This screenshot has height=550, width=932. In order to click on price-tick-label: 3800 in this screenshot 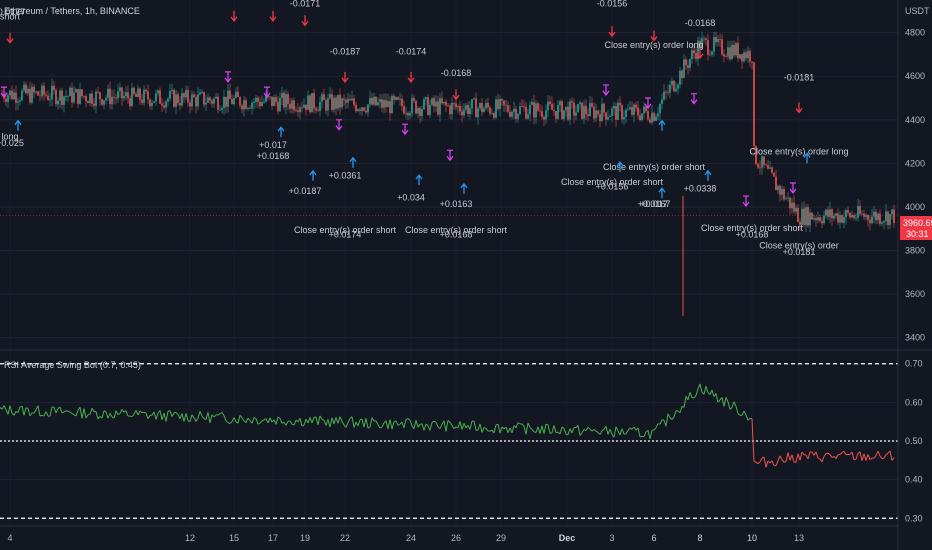, I will do `click(915, 251)`.